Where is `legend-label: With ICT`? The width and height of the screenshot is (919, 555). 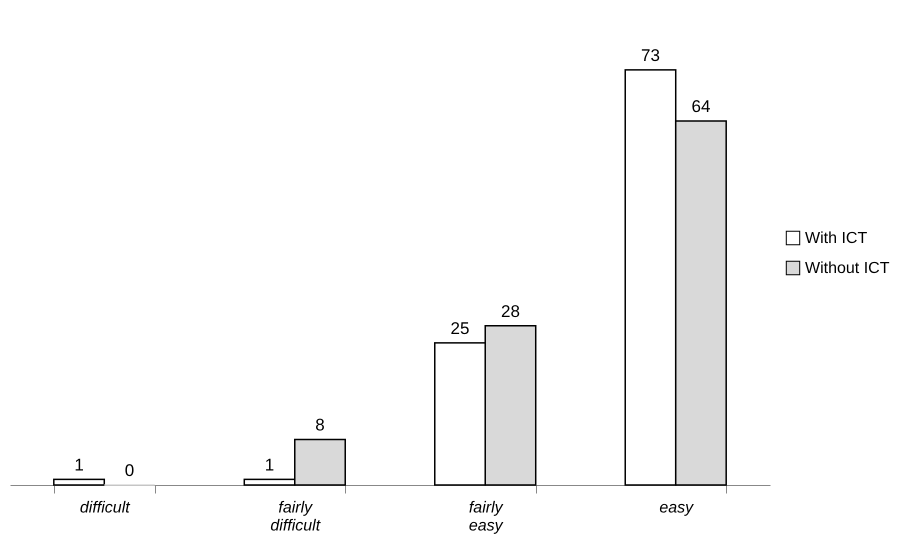
legend-label: With ICT is located at coordinates (836, 238).